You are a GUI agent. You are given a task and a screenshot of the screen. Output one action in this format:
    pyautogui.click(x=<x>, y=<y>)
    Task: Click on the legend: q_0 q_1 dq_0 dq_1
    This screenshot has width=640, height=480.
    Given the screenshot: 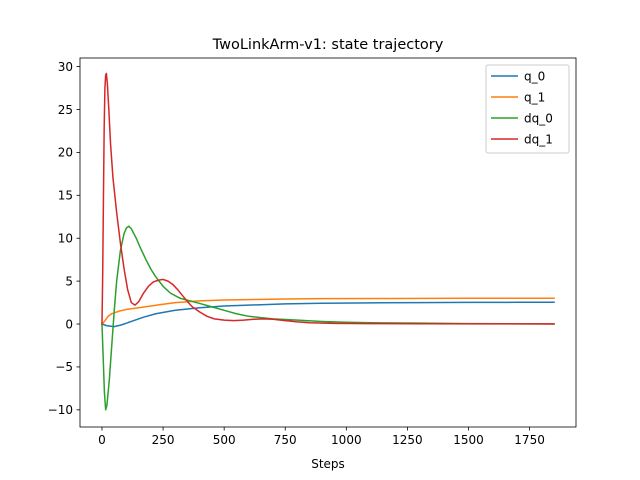 What is the action you would take?
    pyautogui.click(x=527, y=109)
    